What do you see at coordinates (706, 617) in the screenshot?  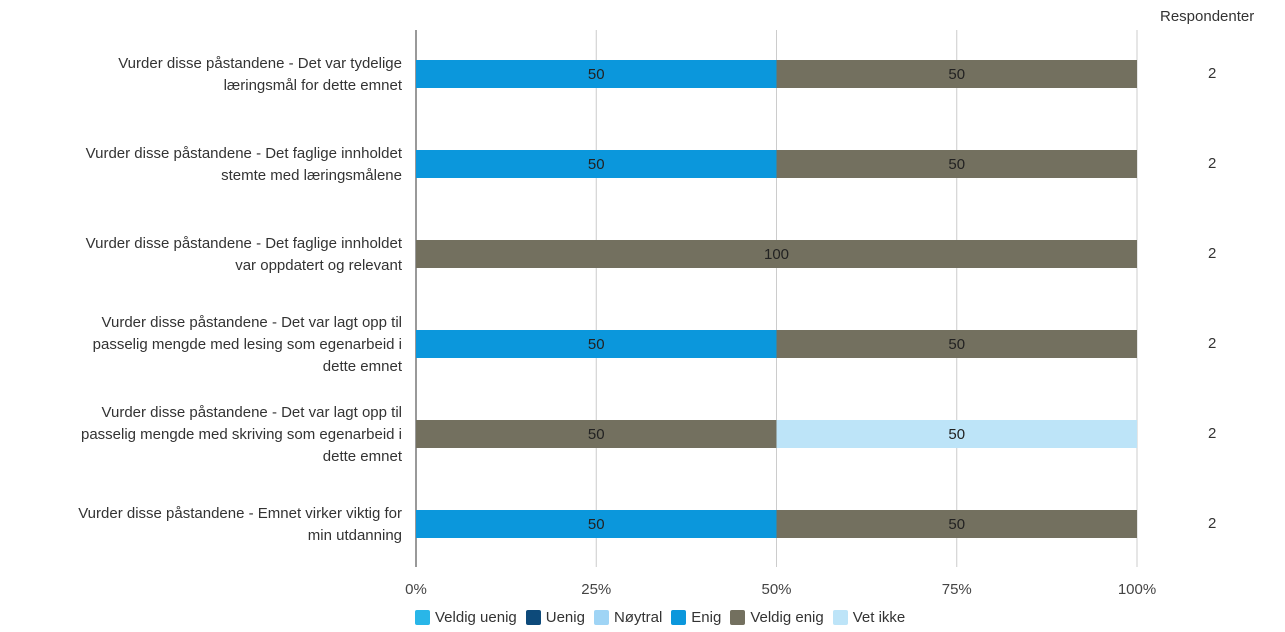 I see `legend-label: Enig` at bounding box center [706, 617].